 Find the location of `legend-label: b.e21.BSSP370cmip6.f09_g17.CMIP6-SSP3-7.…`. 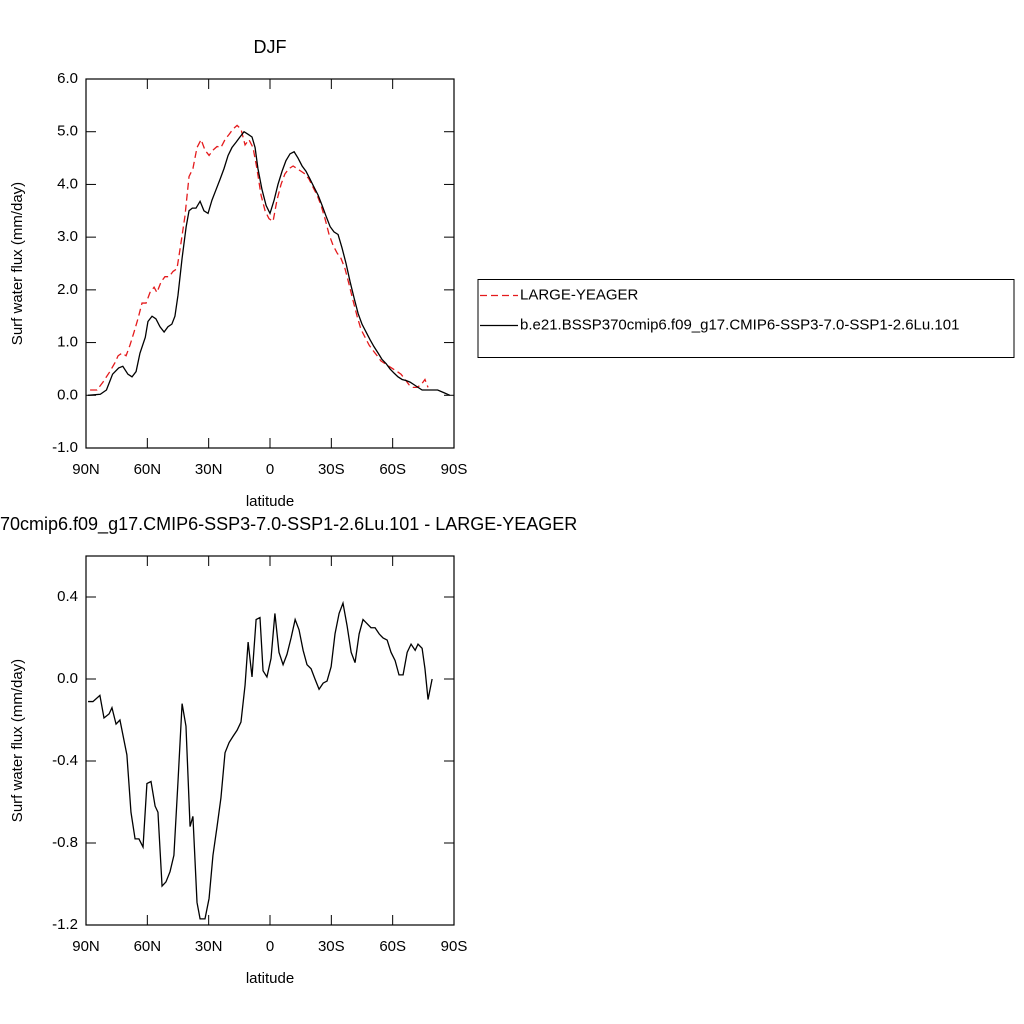

legend-label: b.e21.BSSP370cmip6.f09_g17.CMIP6-SSP3-7.… is located at coordinates (739, 324).